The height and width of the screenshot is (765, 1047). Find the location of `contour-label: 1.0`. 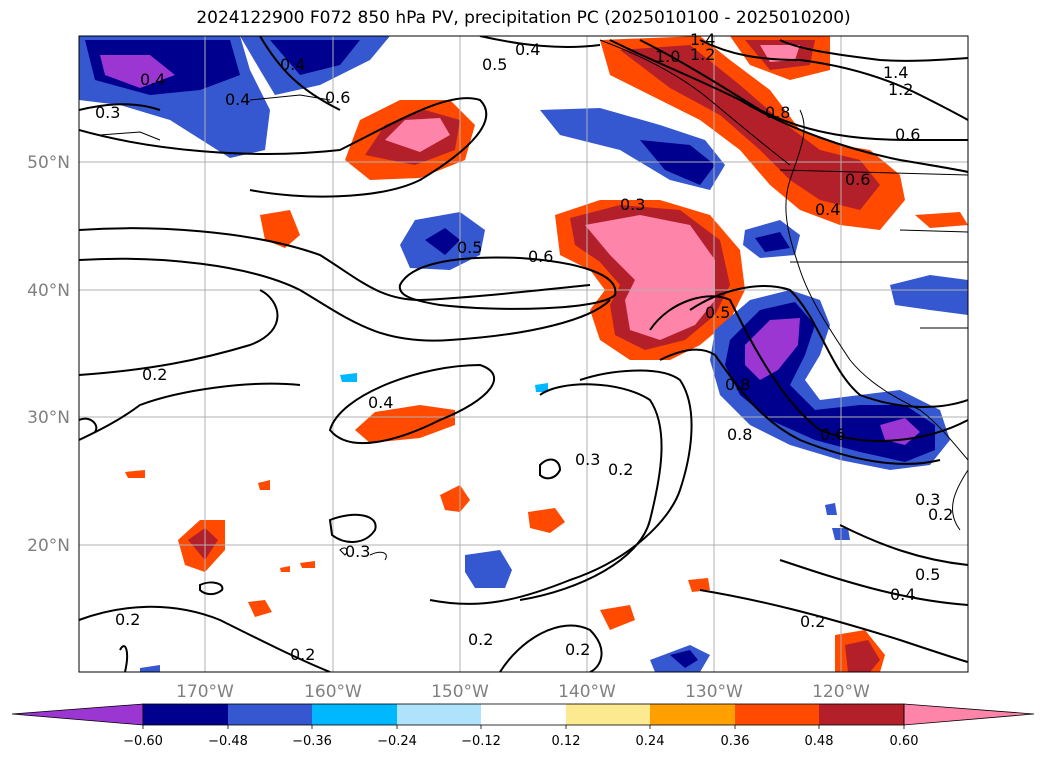

contour-label: 1.0 is located at coordinates (667, 56).